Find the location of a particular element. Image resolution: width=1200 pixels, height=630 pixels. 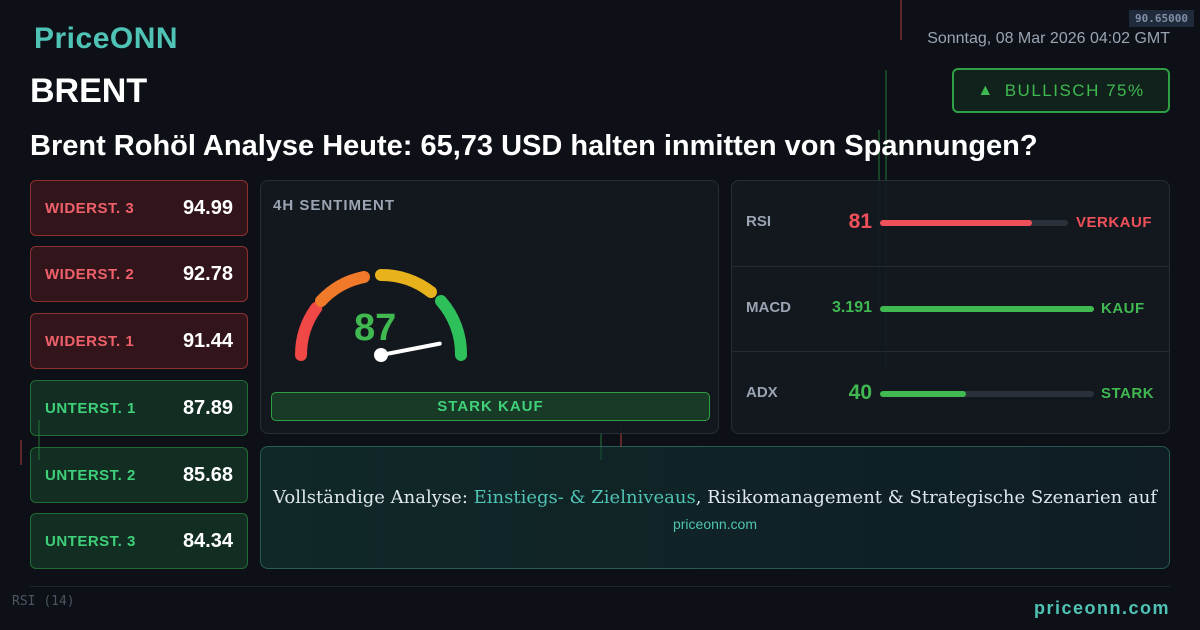

bias-badge: ▲ BULLISCH 75% is located at coordinates (1061, 90).